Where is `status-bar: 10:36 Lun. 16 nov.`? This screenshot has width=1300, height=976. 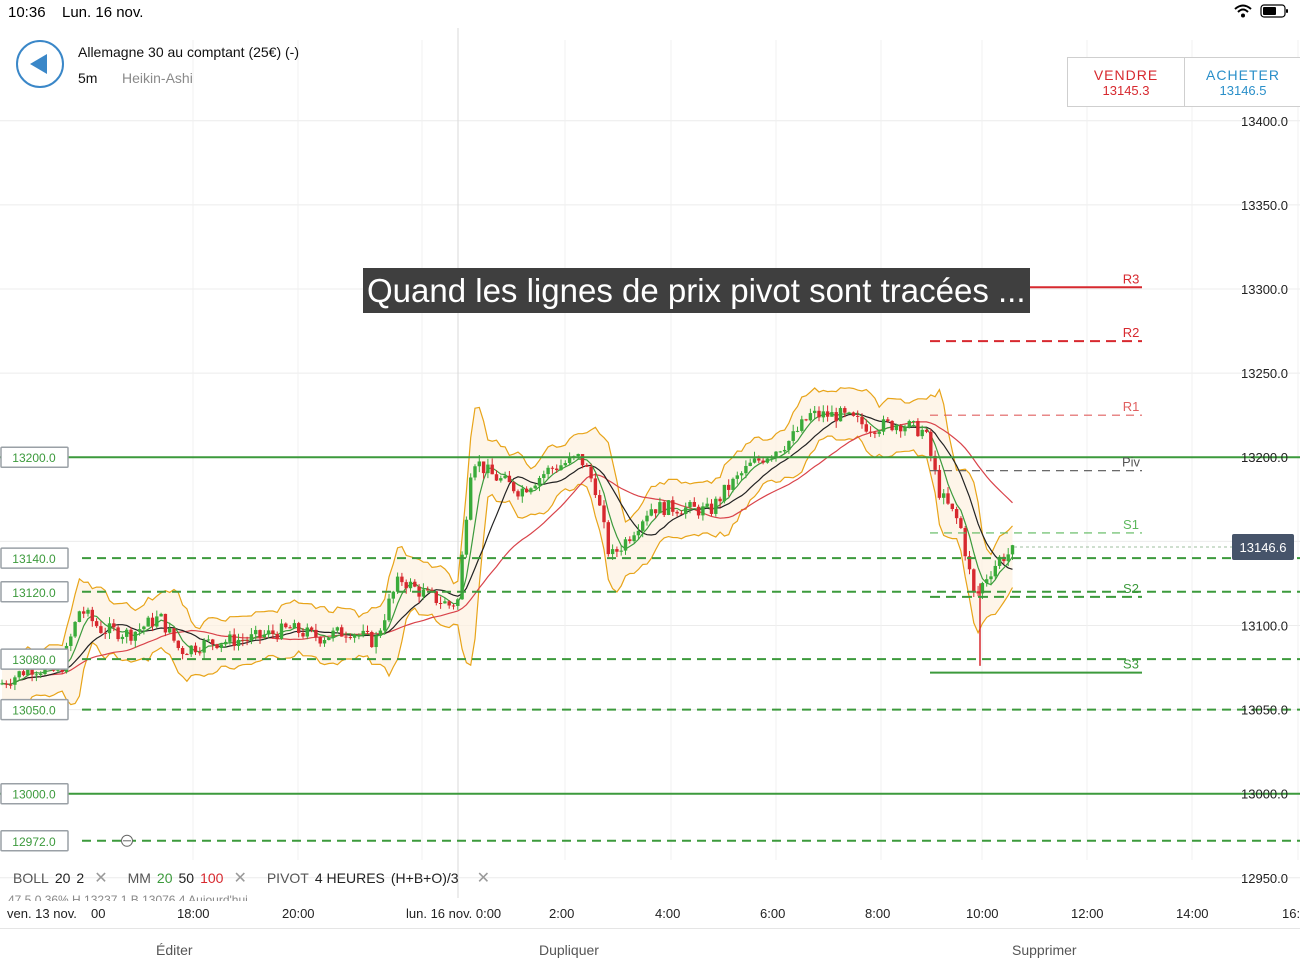 status-bar: 10:36 Lun. 16 nov. is located at coordinates (650, 13).